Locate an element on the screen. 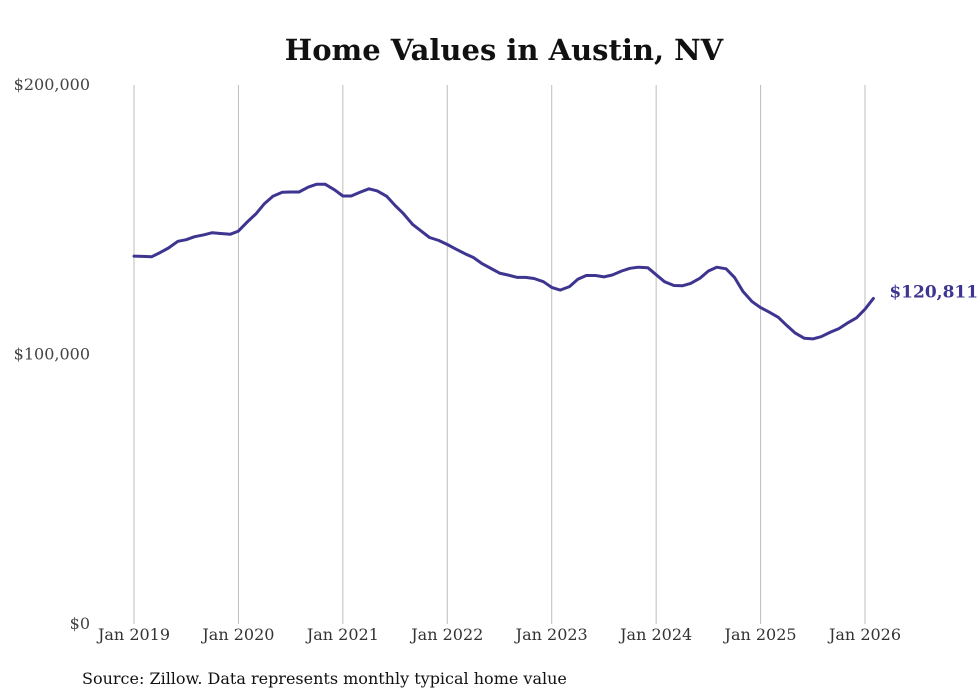 The width and height of the screenshot is (980, 699). x-tick-label: Jan 2023 is located at coordinates (551, 634).